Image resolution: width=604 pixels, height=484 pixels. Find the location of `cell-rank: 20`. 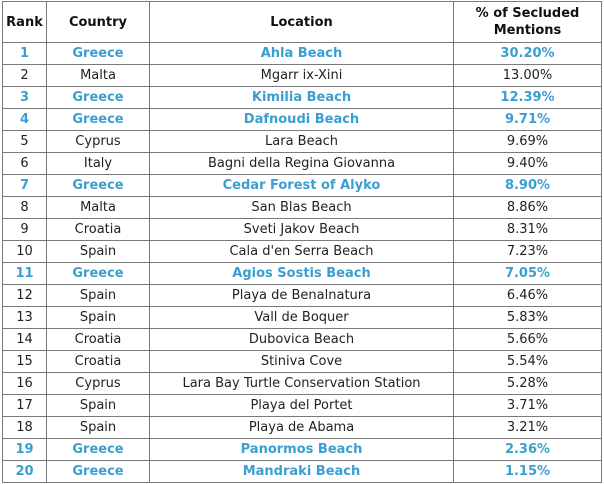

cell-rank: 20 is located at coordinates (24, 471).